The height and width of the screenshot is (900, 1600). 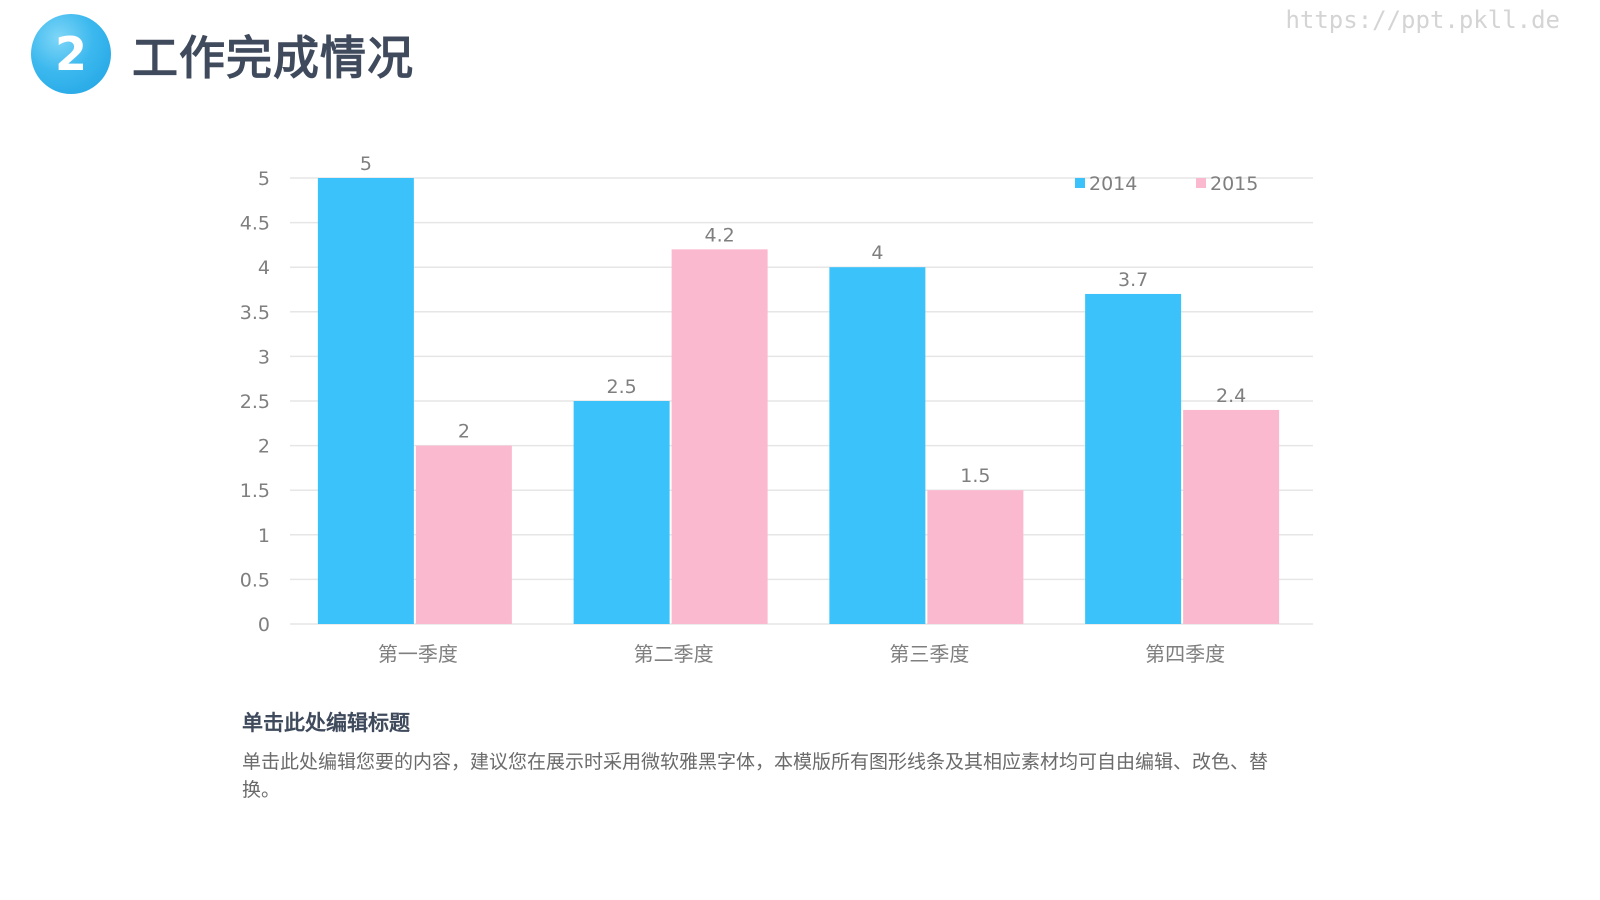 What do you see at coordinates (71, 54) in the screenshot?
I see `section-number-badge: 2` at bounding box center [71, 54].